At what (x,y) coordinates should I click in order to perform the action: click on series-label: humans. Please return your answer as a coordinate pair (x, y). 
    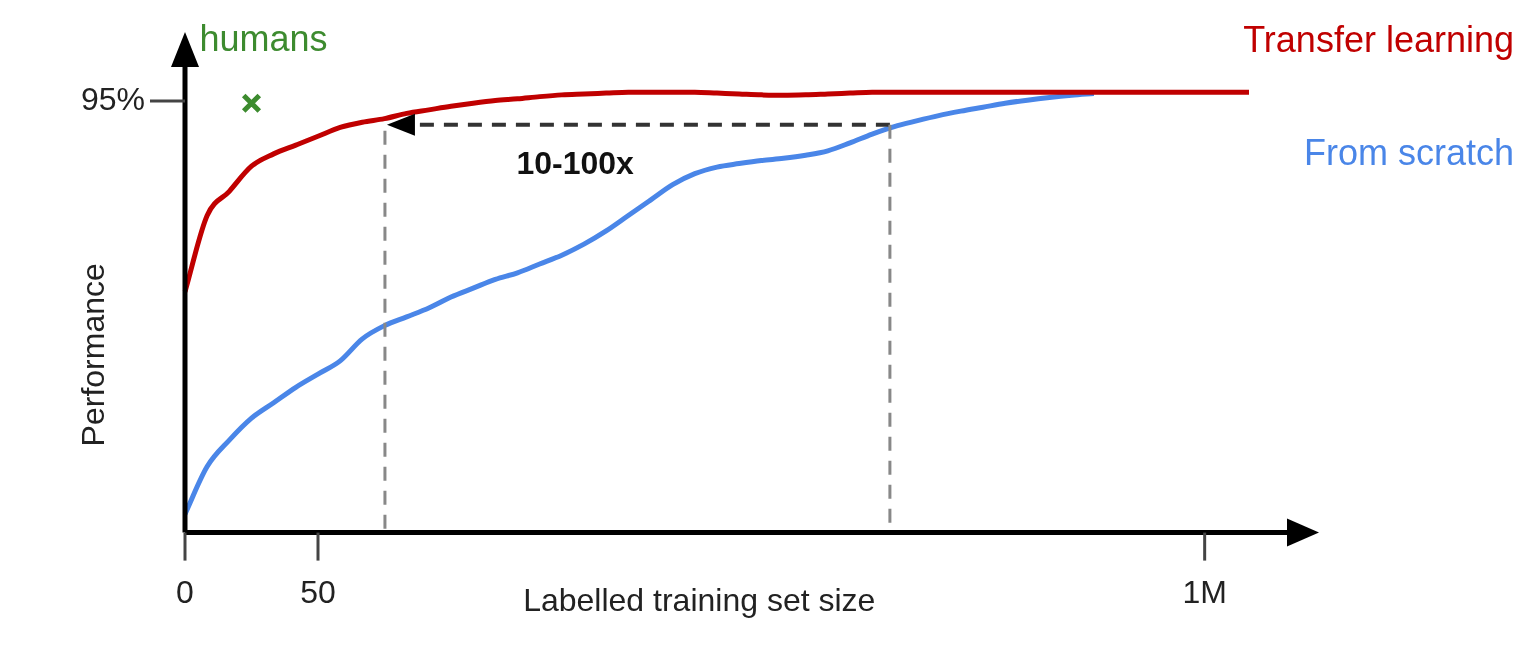
    Looking at the image, I should click on (263, 39).